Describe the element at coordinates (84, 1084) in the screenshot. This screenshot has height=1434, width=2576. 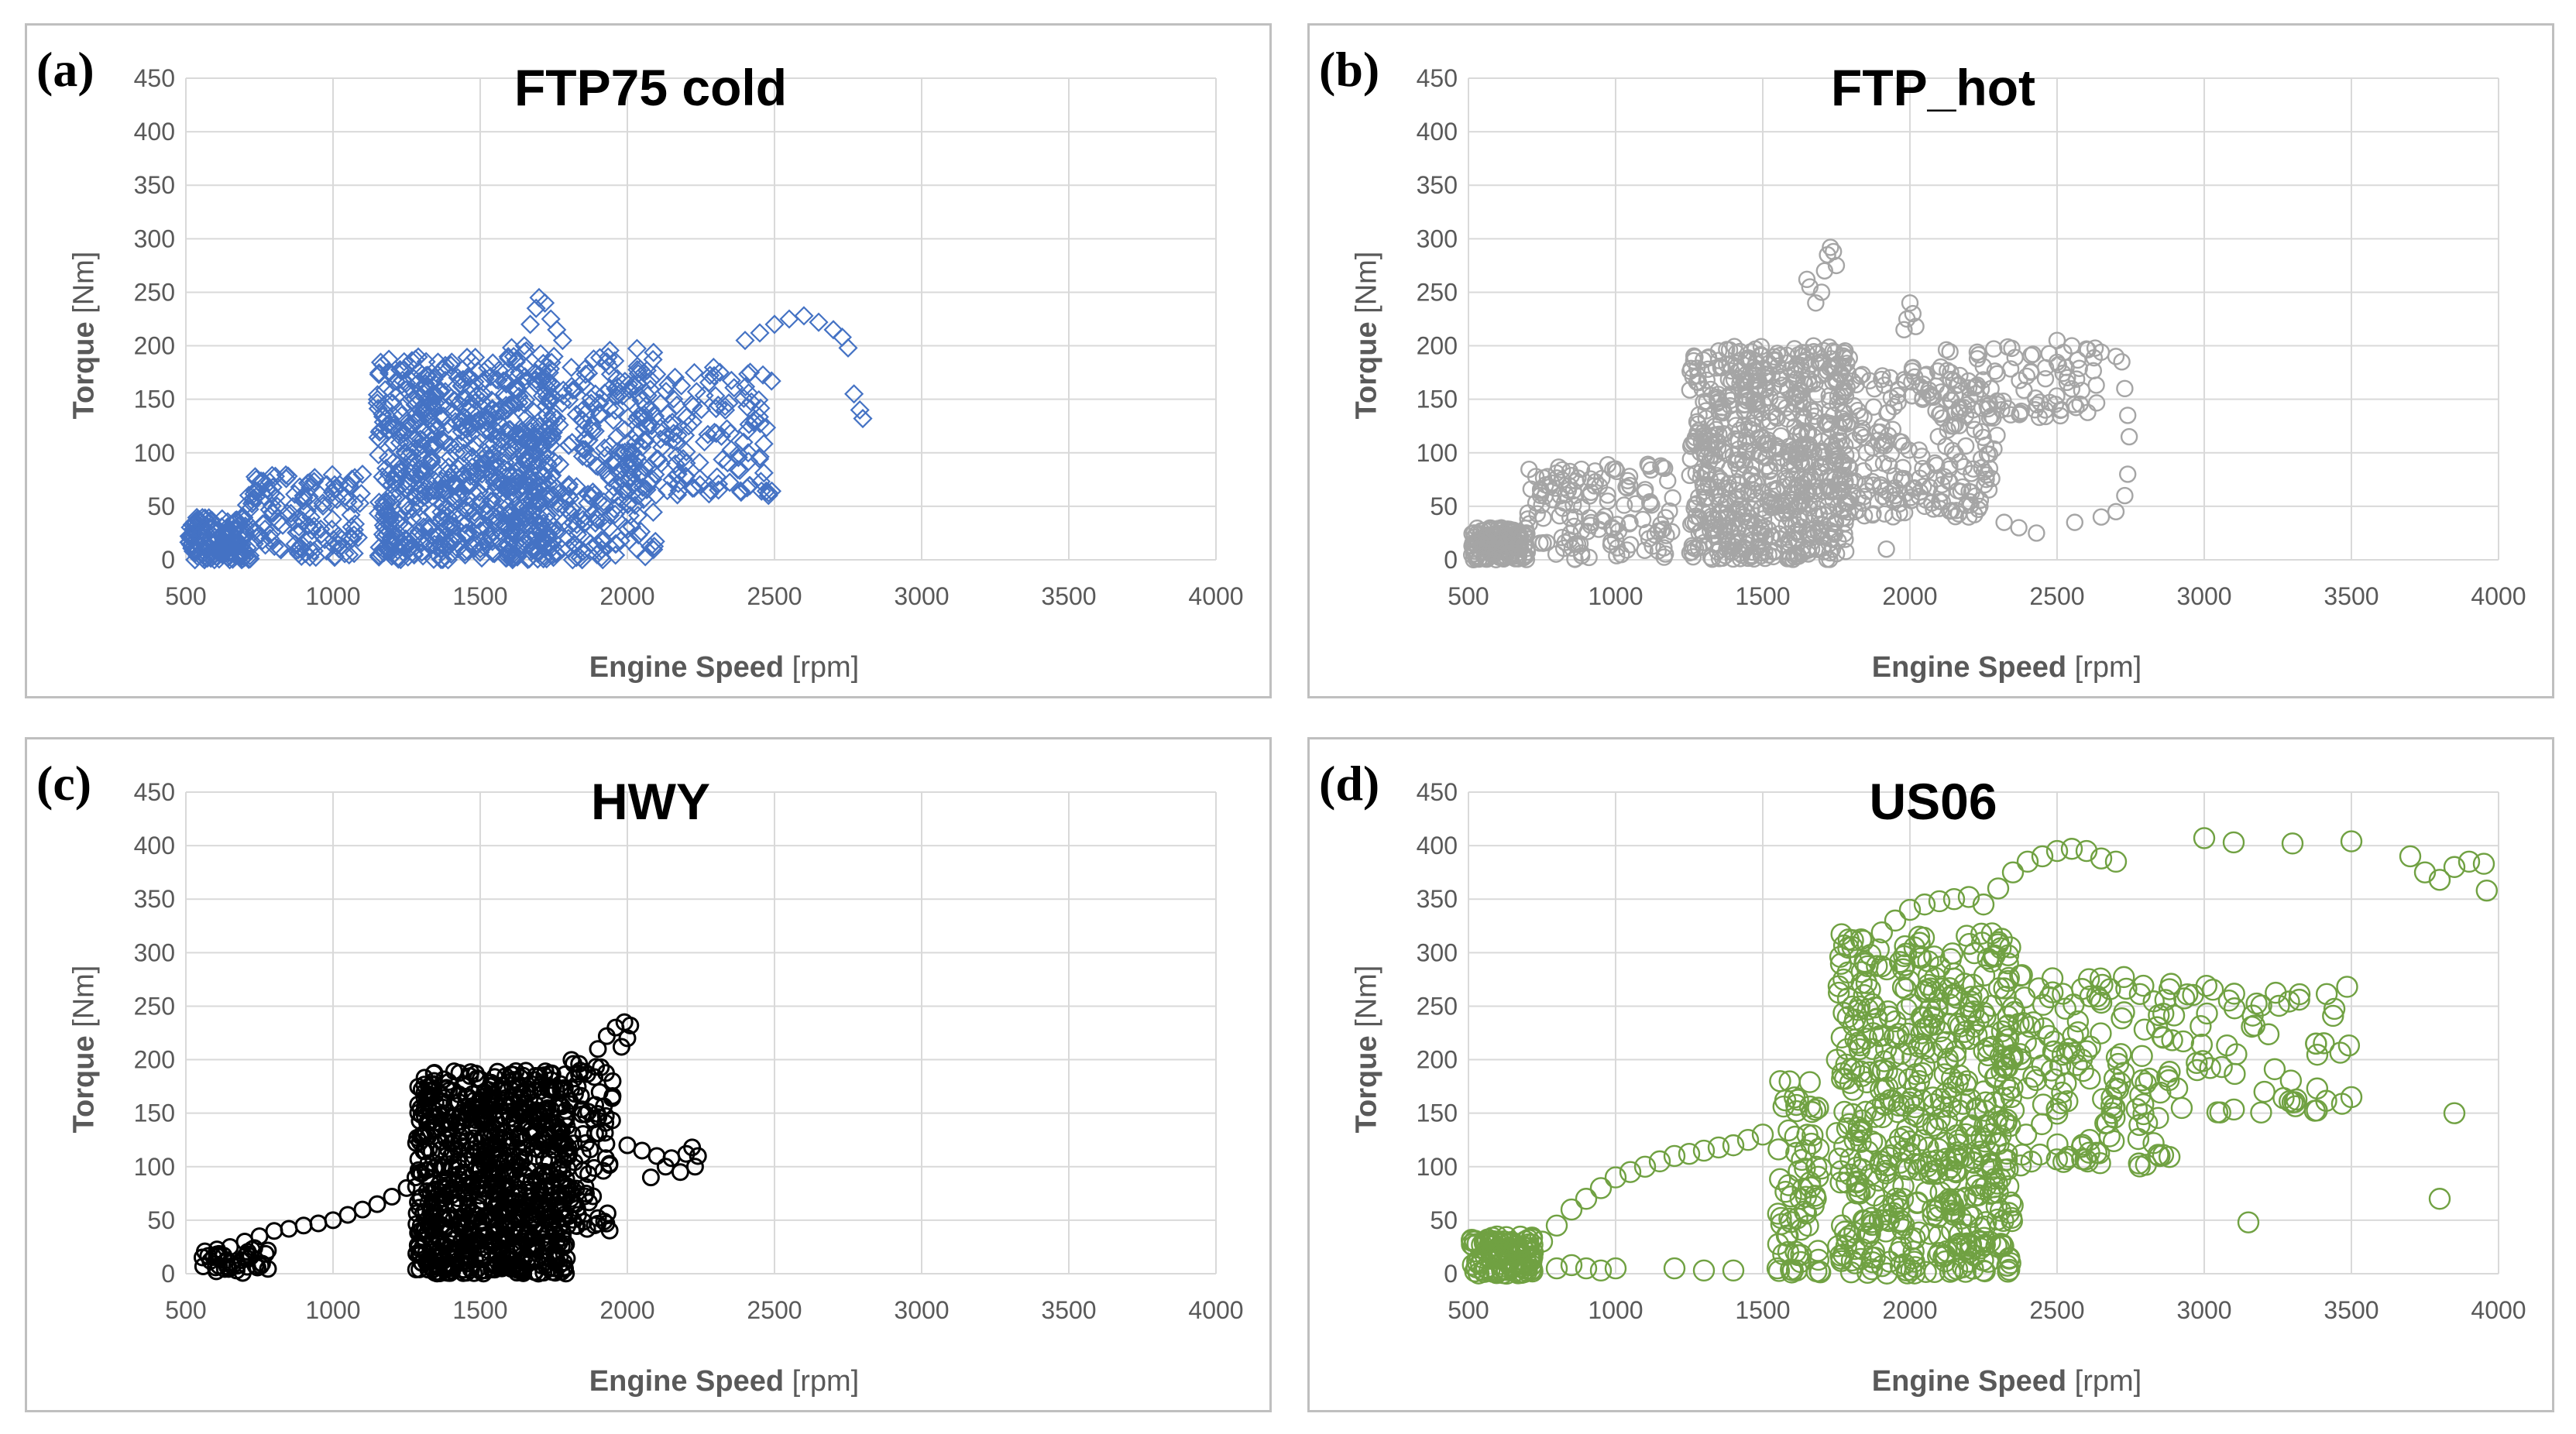
I see `y-axis-label-text: Torque` at that location.